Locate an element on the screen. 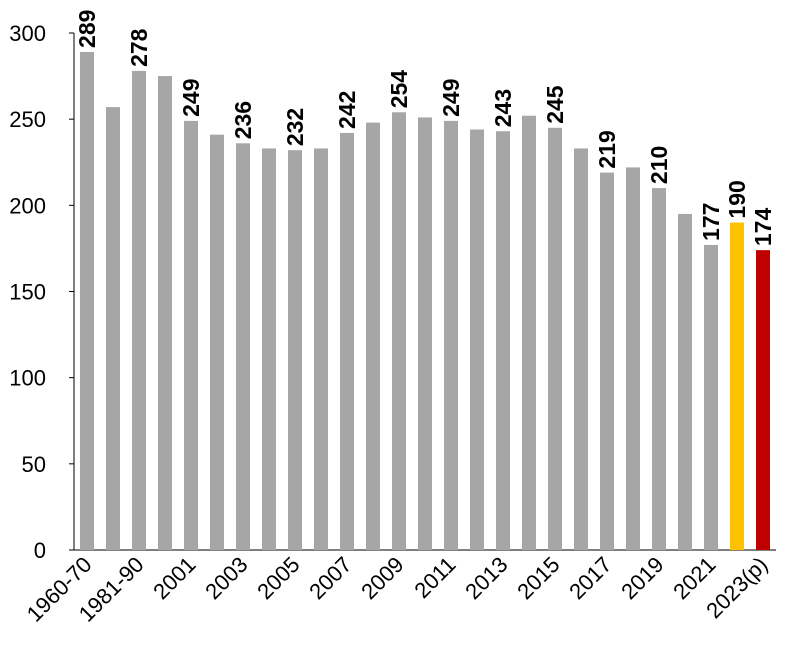 The width and height of the screenshot is (786, 660). value-label: 242 is located at coordinates (347, 110).